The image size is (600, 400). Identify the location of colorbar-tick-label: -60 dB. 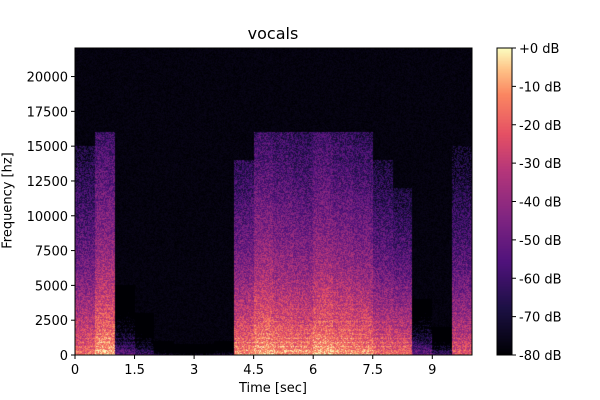
(540, 279).